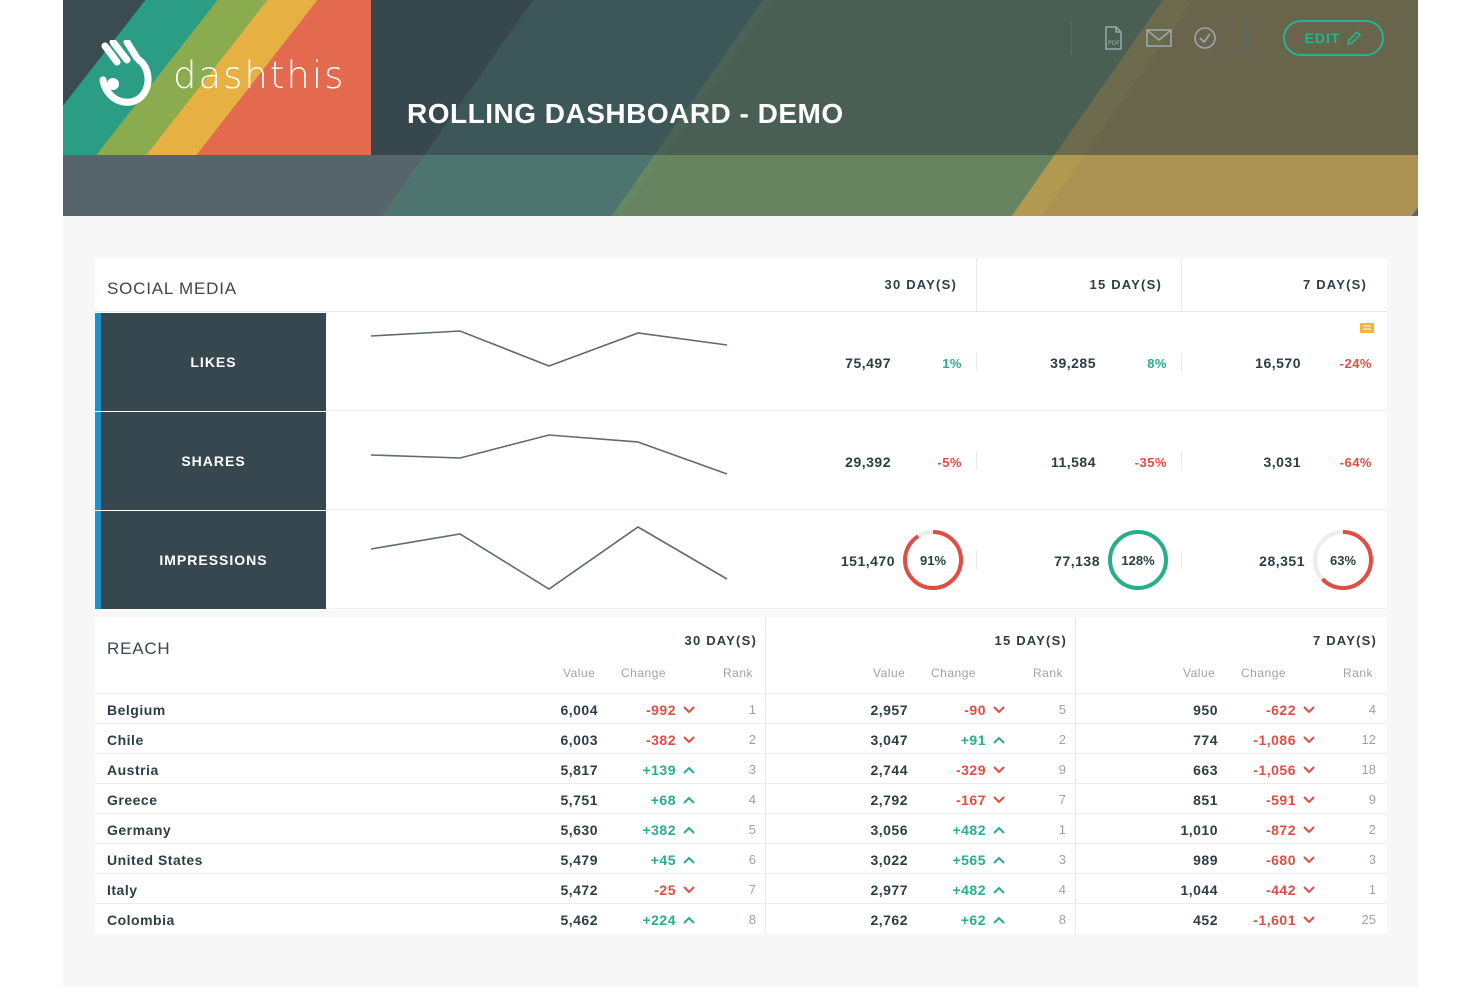 This screenshot has height=987, width=1480. What do you see at coordinates (1205, 710) in the screenshot?
I see `reach-value: 950` at bounding box center [1205, 710].